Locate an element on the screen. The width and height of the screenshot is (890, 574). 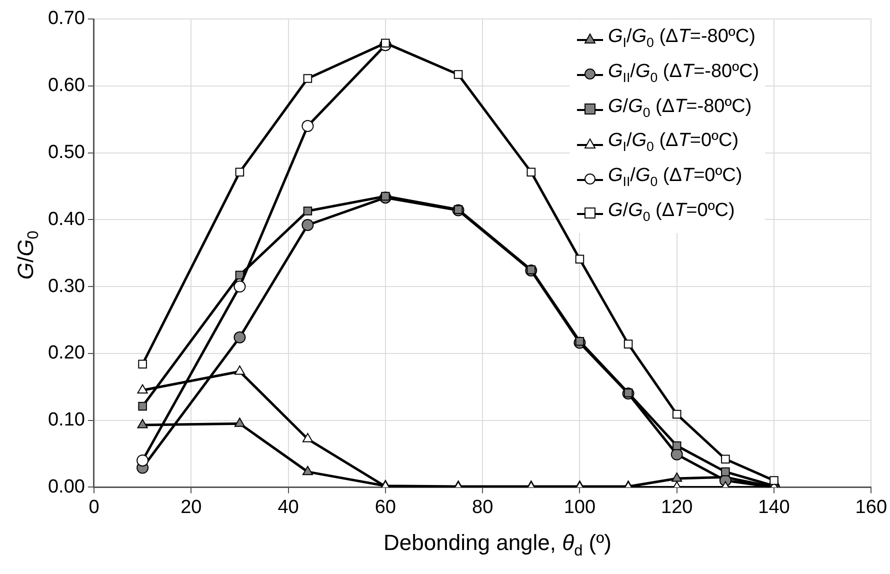
x-axis-title: Debonding angle, θ$_{d}$ (º) is located at coordinates (497, 545).